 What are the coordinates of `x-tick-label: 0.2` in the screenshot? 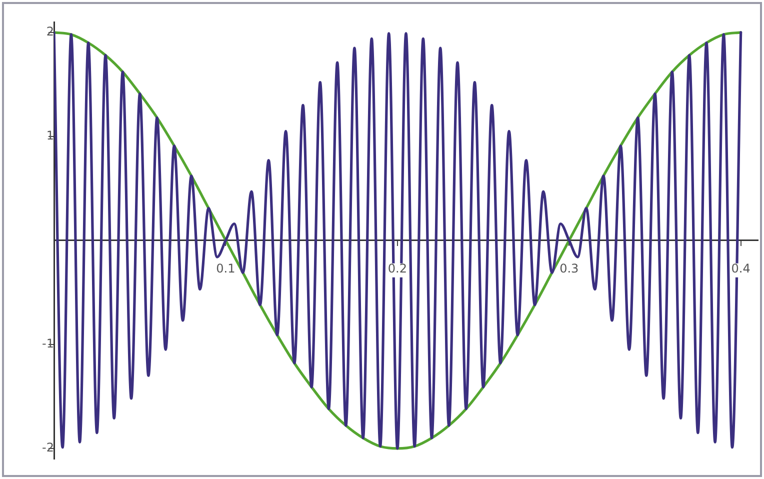 It's located at (397, 269).